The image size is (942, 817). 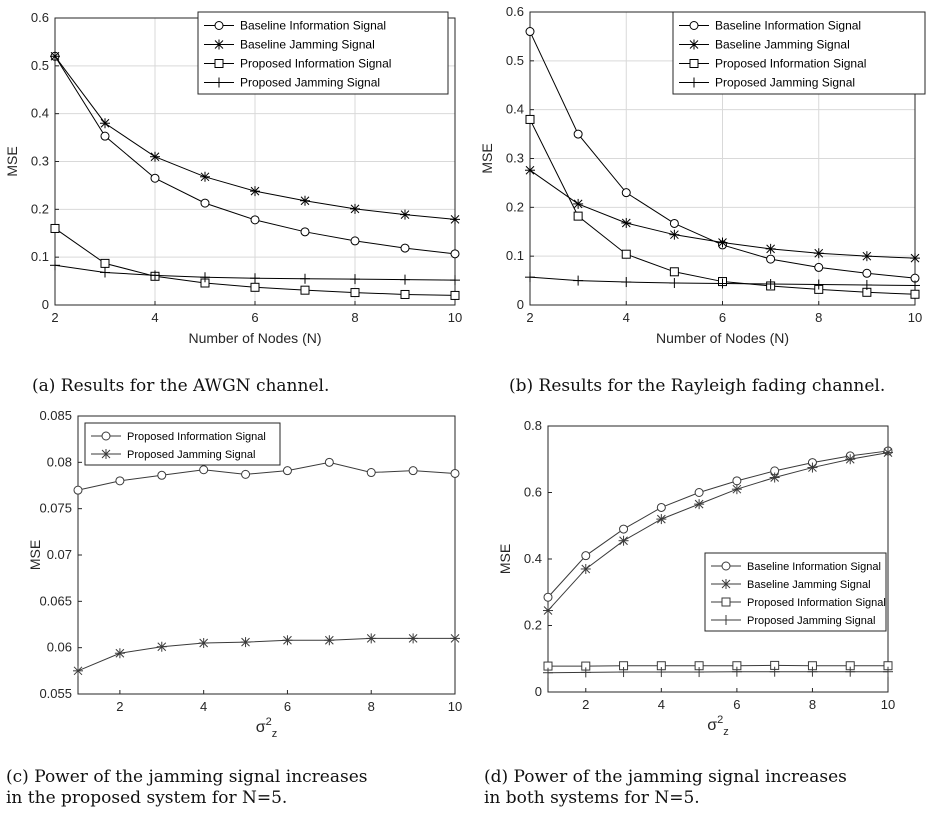 What do you see at coordinates (55, 415) in the screenshot?
I see `y-tick-label: 0.085` at bounding box center [55, 415].